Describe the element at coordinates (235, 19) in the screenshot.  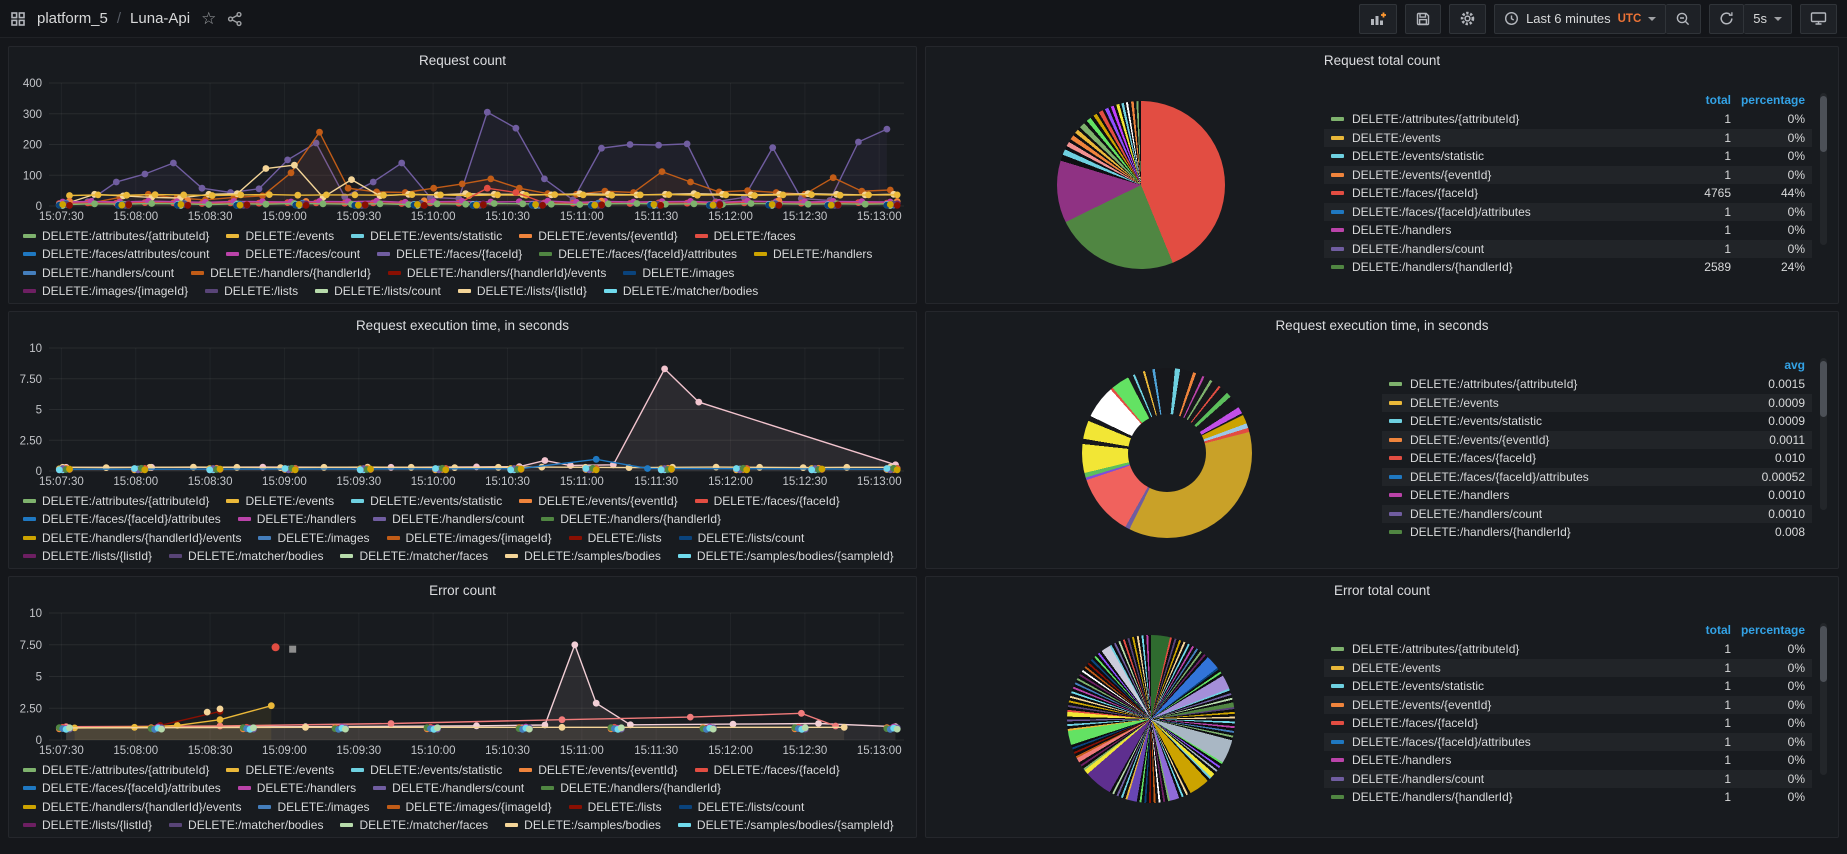
I see `share-icon` at that location.